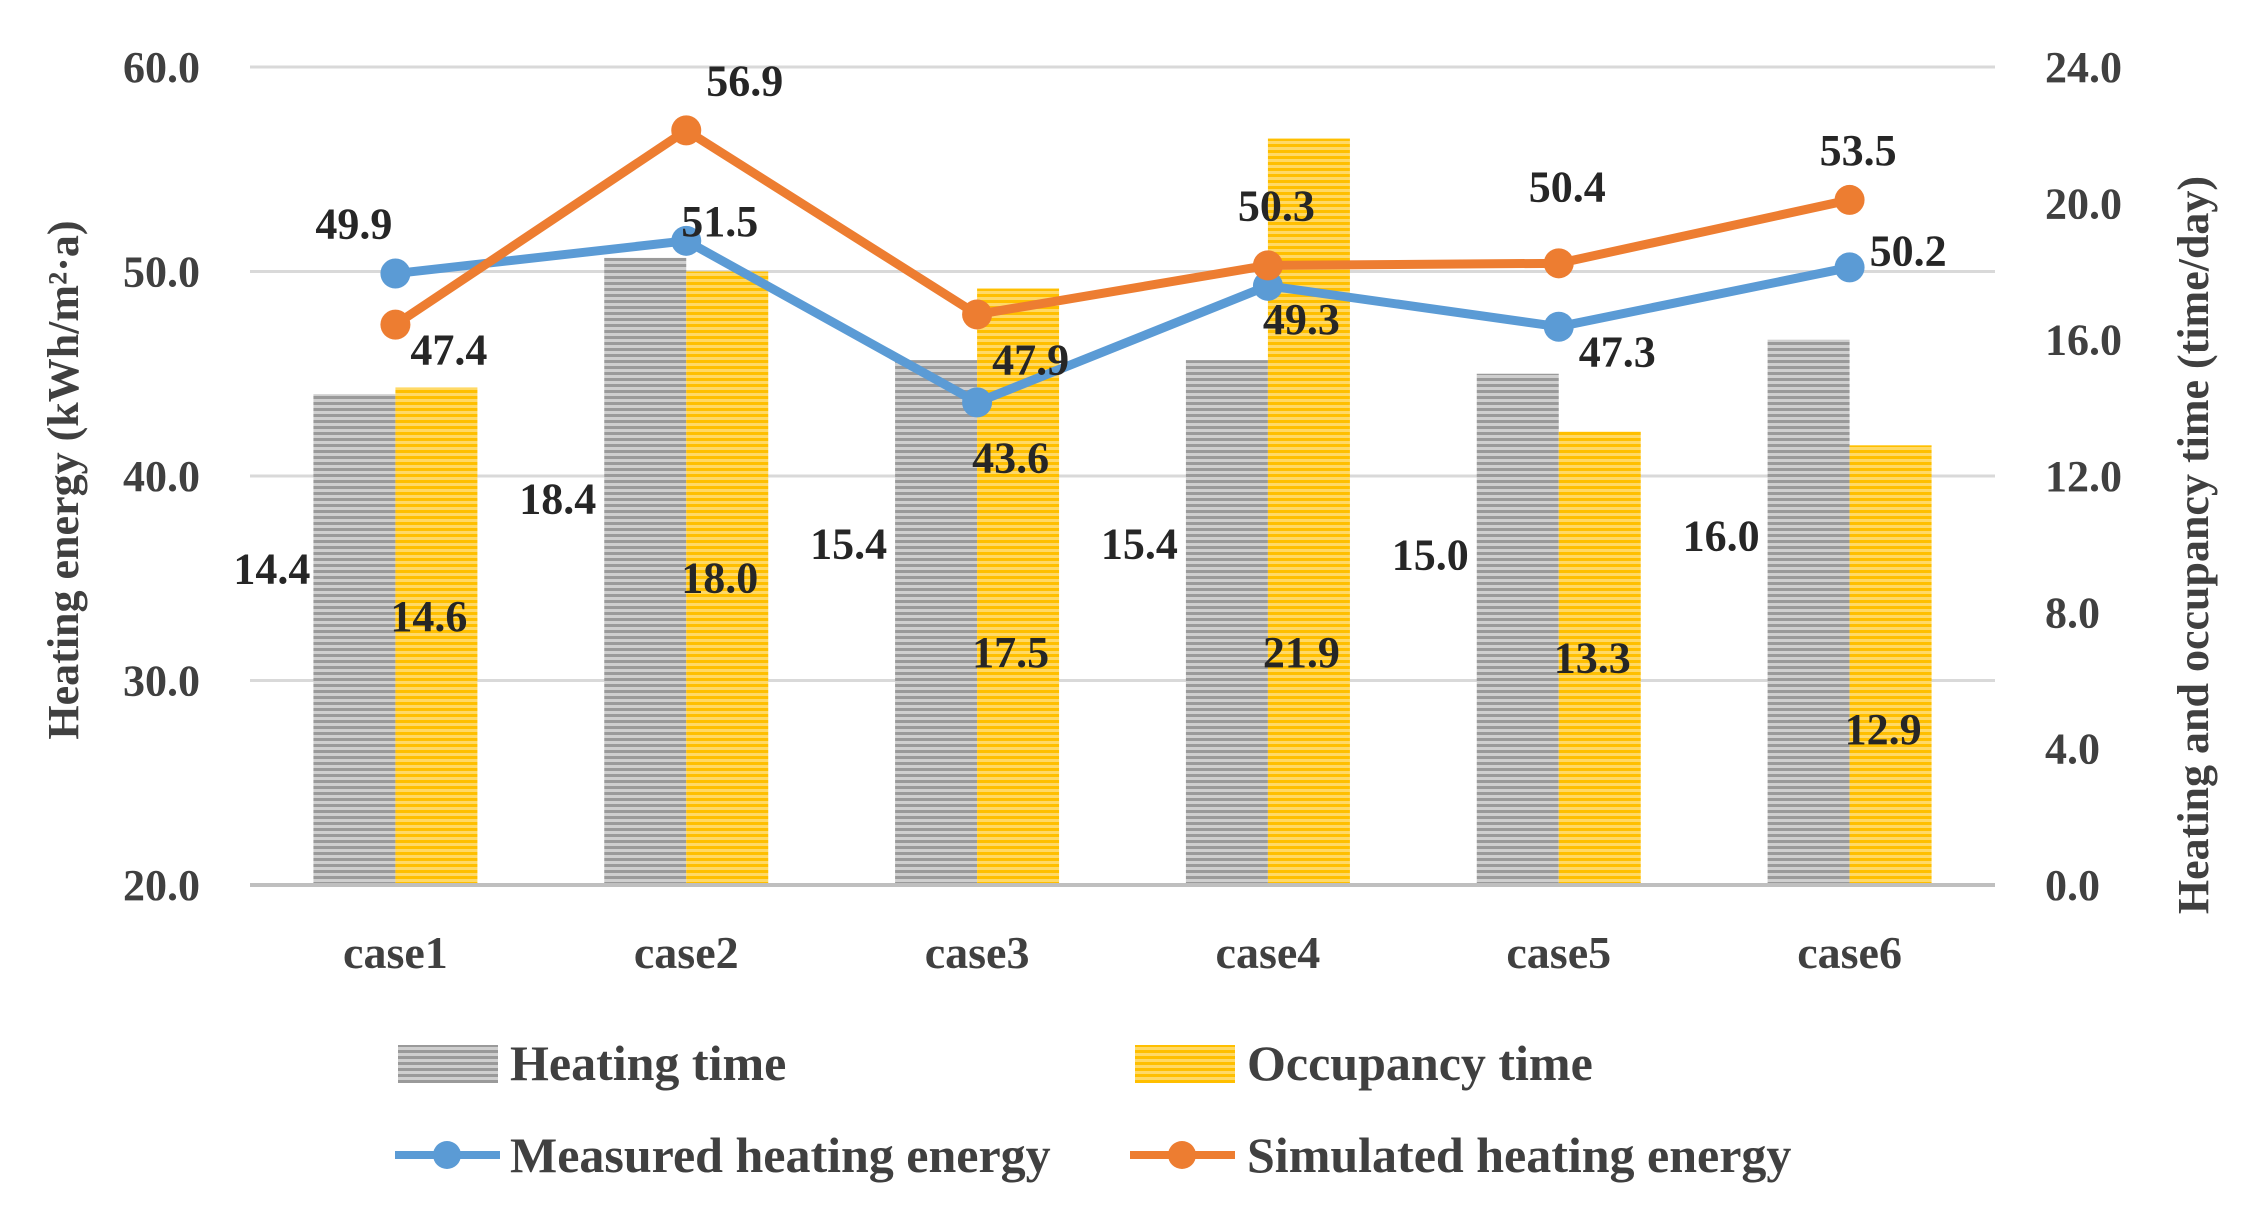 This screenshot has width=2247, height=1221. I want to click on data-label-measured: 50.2, so click(1908, 250).